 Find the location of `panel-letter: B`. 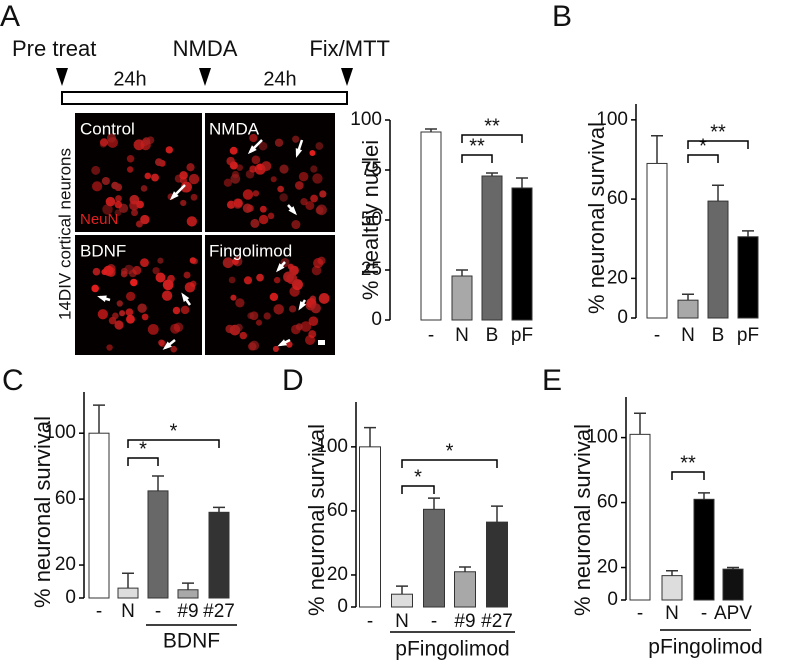

panel-letter: B is located at coordinates (562, 16).